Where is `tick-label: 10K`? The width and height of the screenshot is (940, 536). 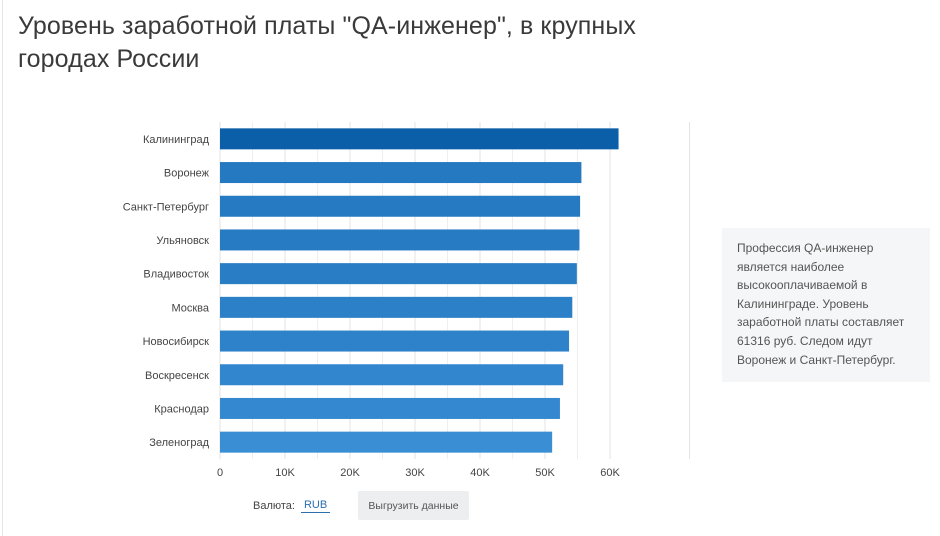
tick-label: 10K is located at coordinates (285, 473).